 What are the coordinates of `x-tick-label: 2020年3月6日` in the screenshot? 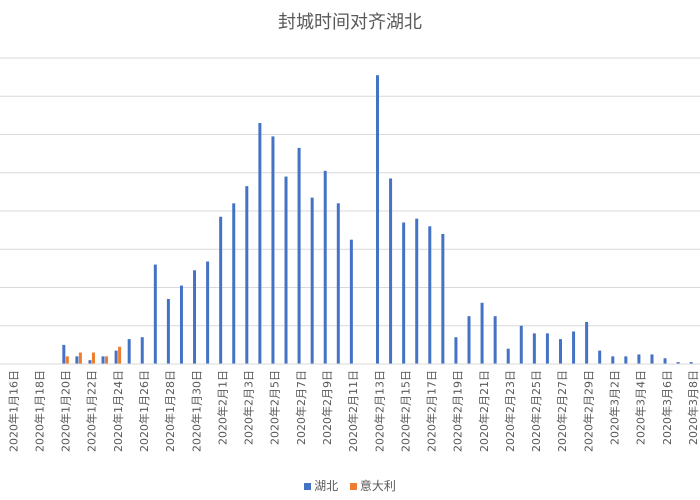 It's located at (667, 407).